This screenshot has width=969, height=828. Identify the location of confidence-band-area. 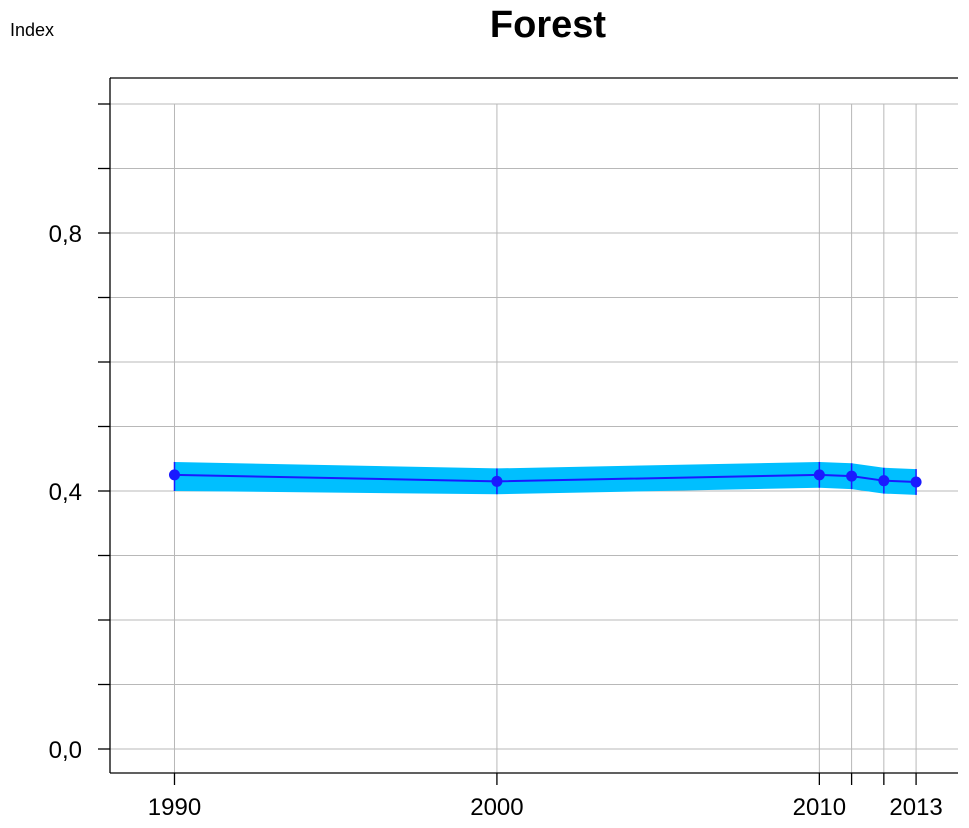
(545, 478).